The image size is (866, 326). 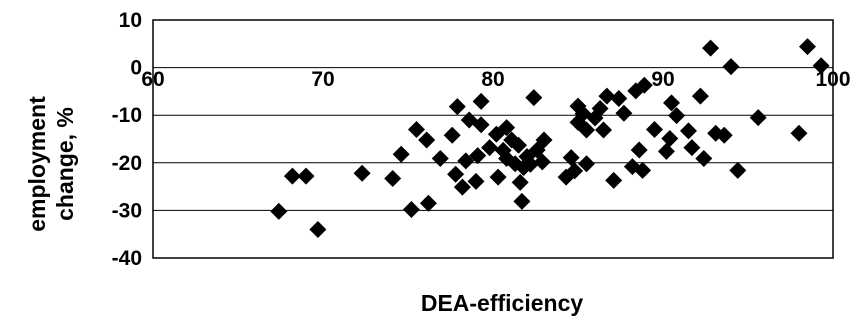 I want to click on x-tick-label: 90, so click(x=662, y=79).